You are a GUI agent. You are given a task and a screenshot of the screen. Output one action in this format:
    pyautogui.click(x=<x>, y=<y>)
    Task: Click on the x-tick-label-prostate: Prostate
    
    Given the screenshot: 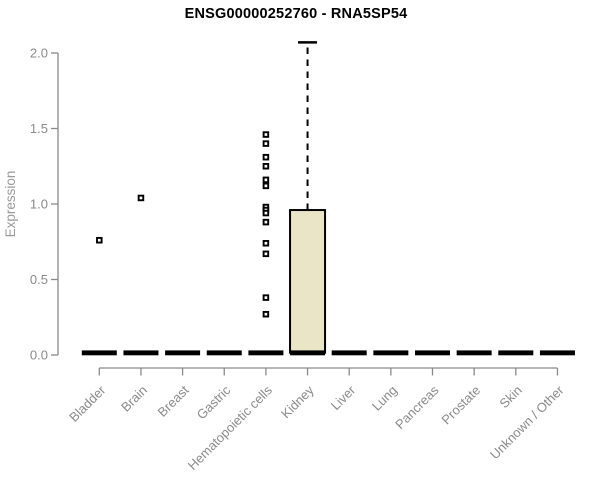 What is the action you would take?
    pyautogui.click(x=460, y=405)
    